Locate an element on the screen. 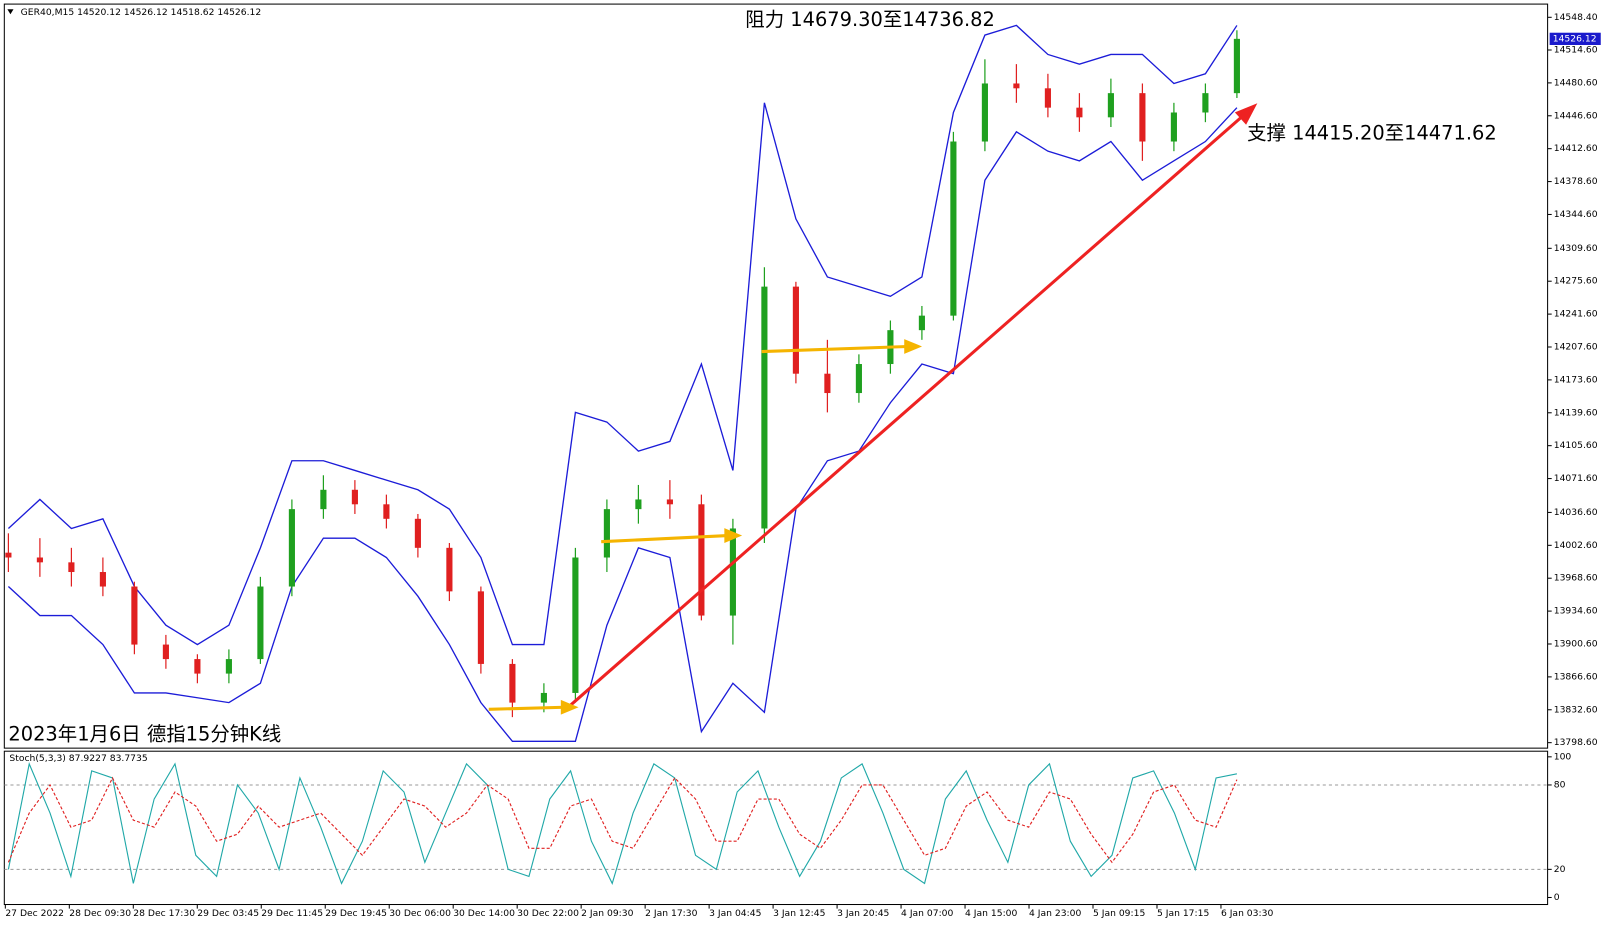 The height and width of the screenshot is (931, 1602). x-tick-label: 4 Jan 23:00 is located at coordinates (1055, 913).